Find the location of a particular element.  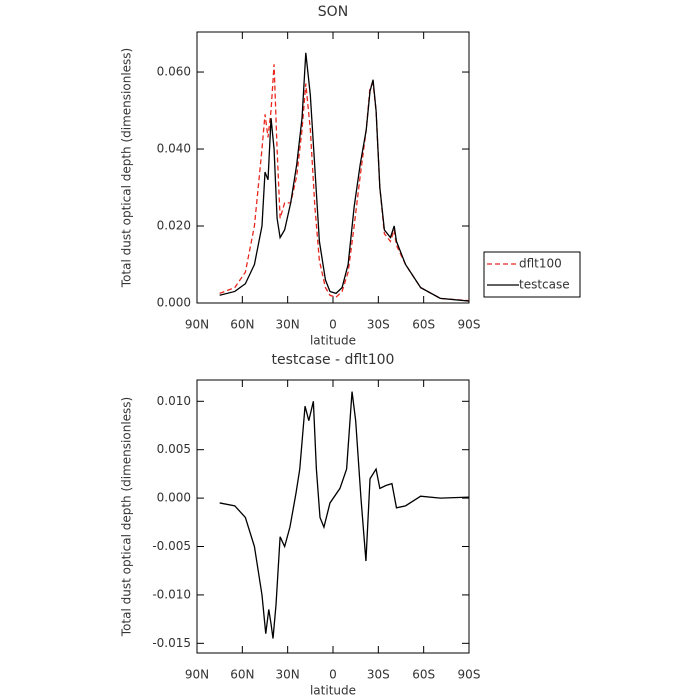

legend-label: dflt100 is located at coordinates (540, 264).